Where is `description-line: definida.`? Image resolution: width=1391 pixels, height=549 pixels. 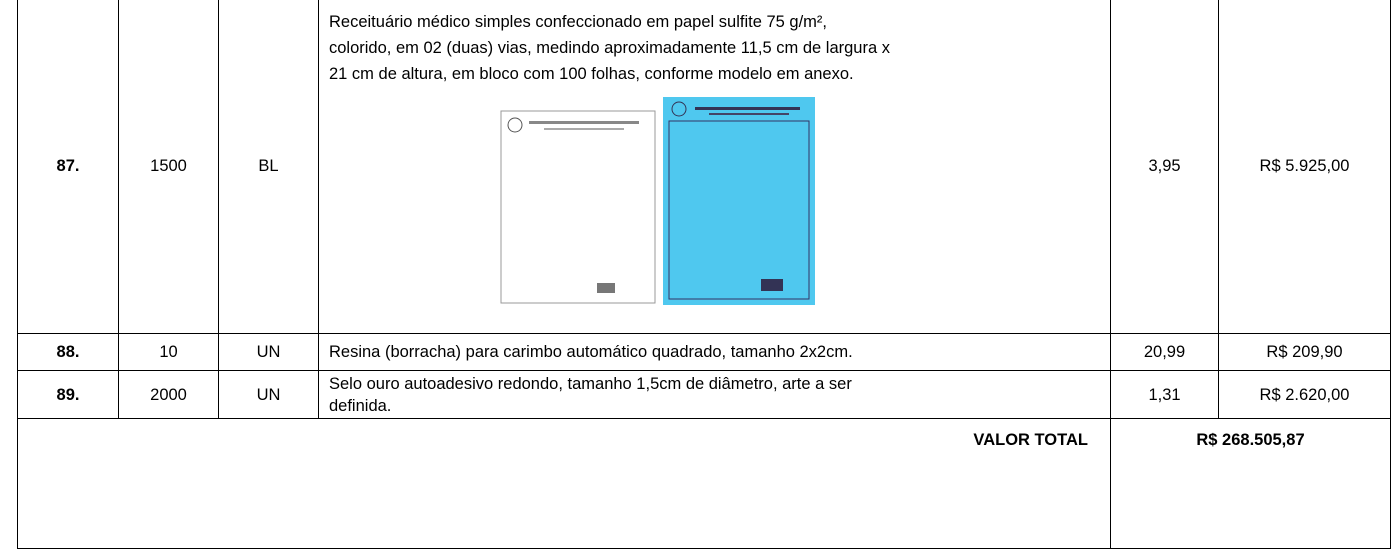
description-line: definida. is located at coordinates (360, 405).